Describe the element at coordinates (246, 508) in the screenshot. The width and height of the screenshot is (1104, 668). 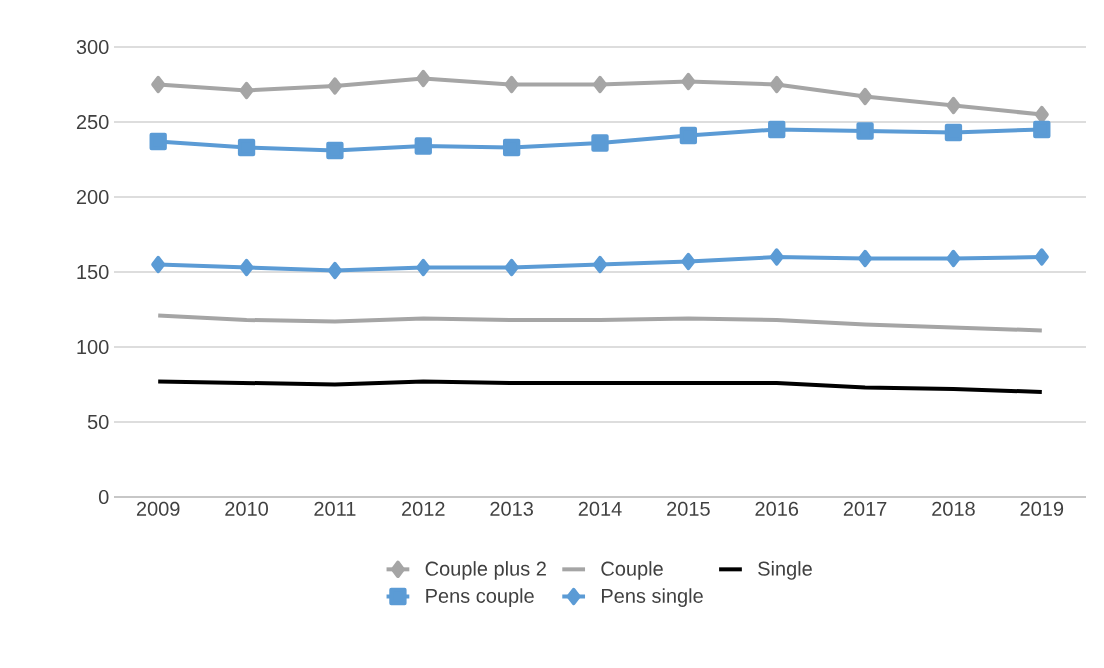
I see `x-tick-label: 2010` at that location.